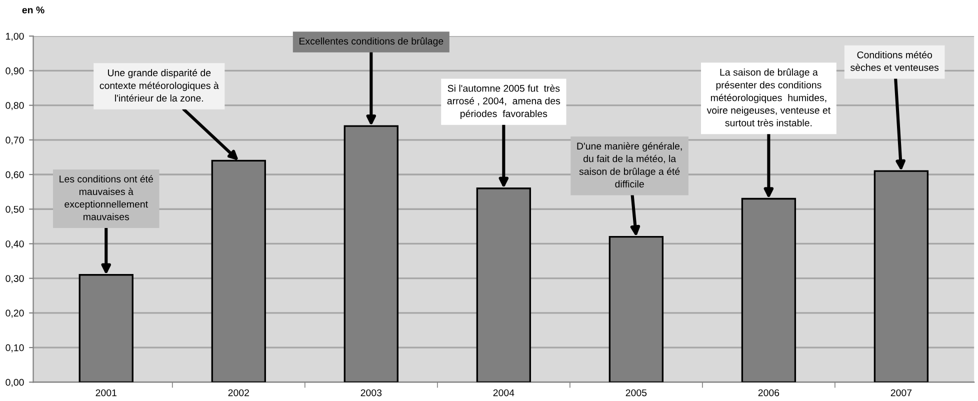 Image resolution: width=978 pixels, height=401 pixels. I want to click on y-tick-label: 0,10, so click(15, 348).